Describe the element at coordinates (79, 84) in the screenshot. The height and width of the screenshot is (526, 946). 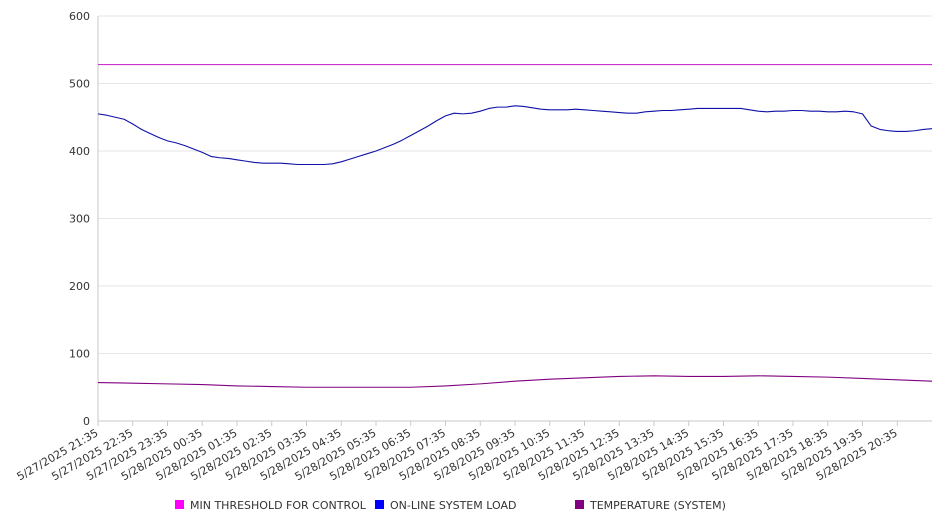
I see `y-tick-label: 500` at that location.